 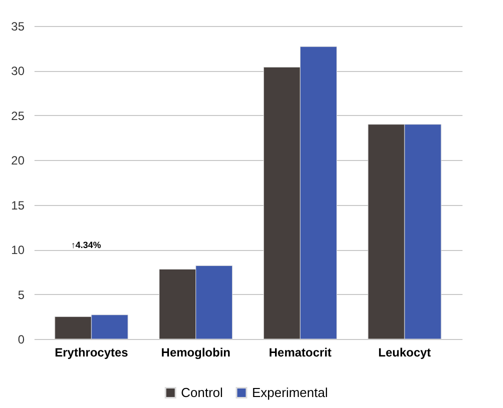 I want to click on y-tick-label: 5, so click(x=21, y=295).